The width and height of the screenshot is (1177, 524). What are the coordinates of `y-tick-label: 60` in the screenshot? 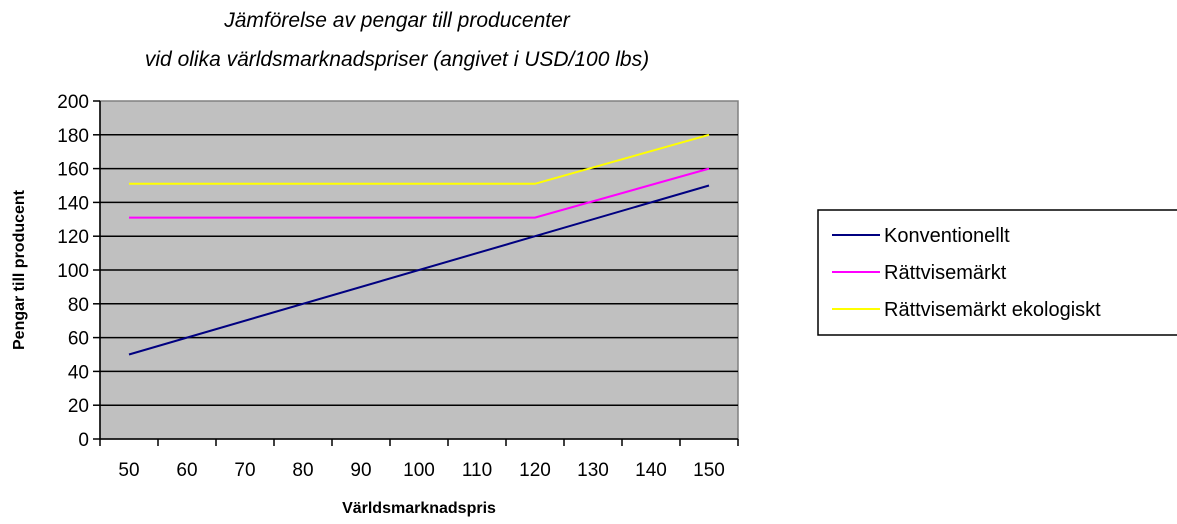 It's located at (78, 339).